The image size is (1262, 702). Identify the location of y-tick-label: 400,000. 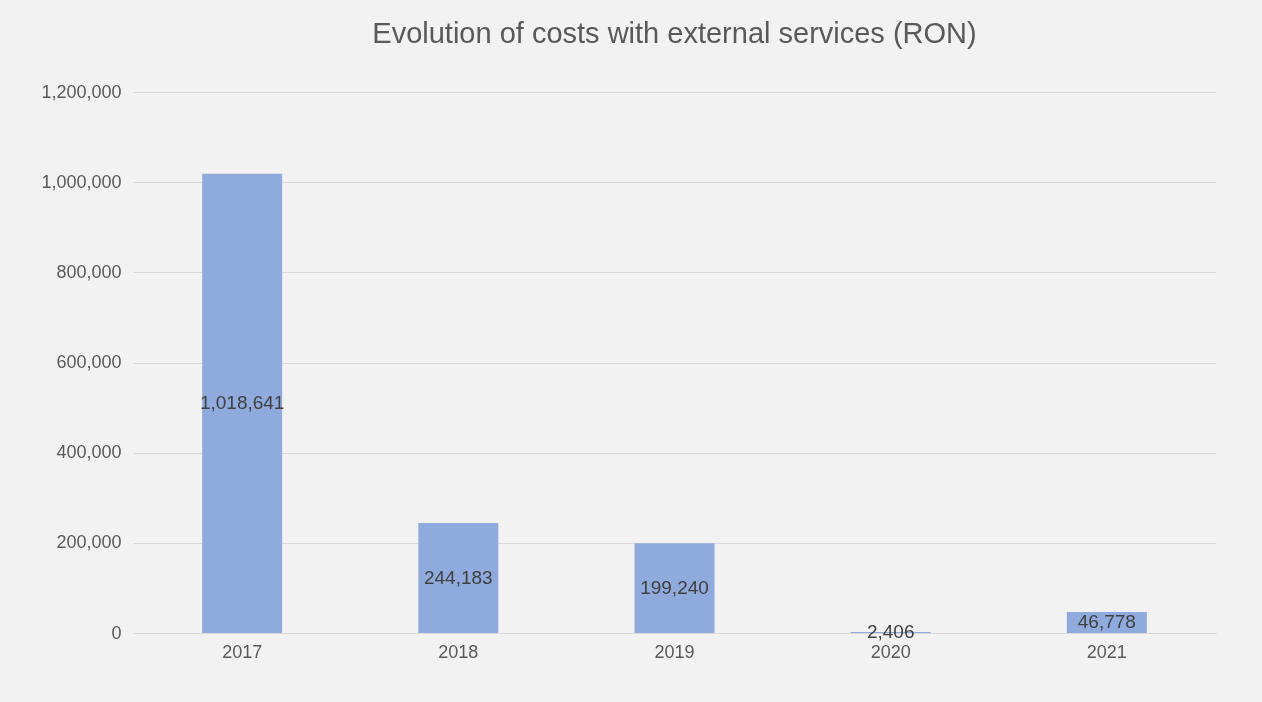
(89, 452).